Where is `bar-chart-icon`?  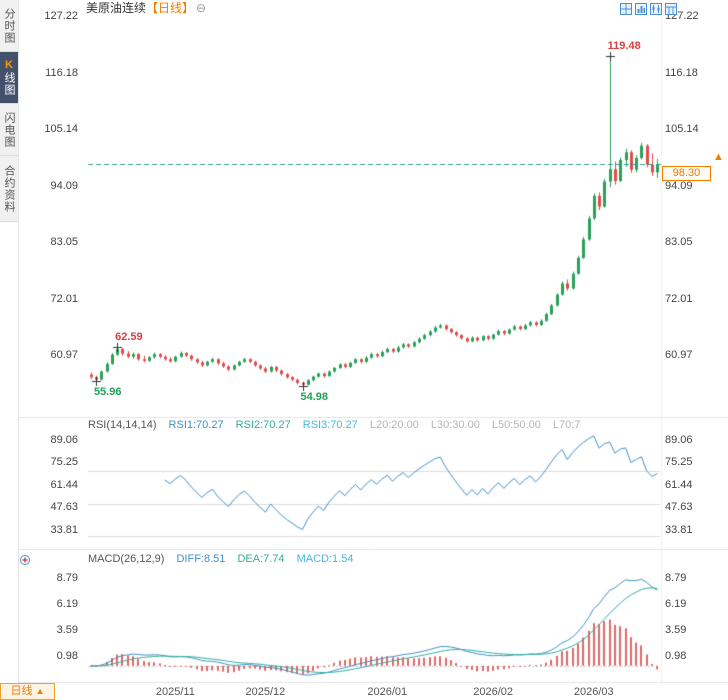 bar-chart-icon is located at coordinates (641, 8).